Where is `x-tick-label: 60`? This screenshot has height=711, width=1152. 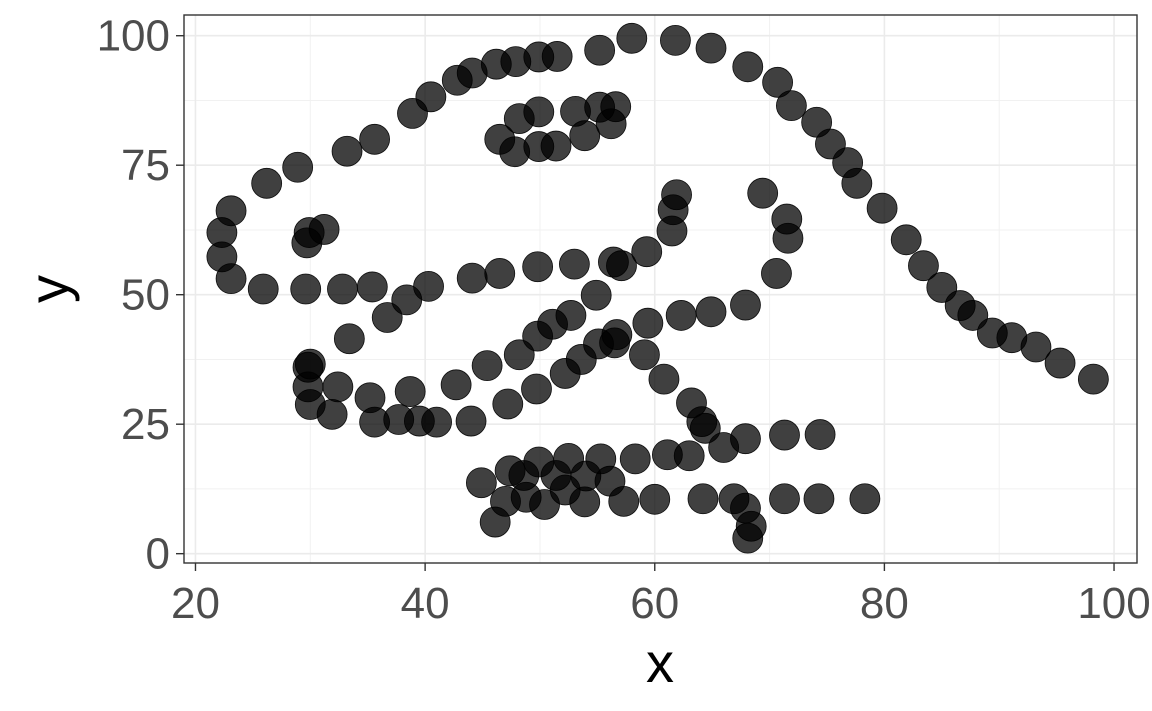
x-tick-label: 60 is located at coordinates (654, 603).